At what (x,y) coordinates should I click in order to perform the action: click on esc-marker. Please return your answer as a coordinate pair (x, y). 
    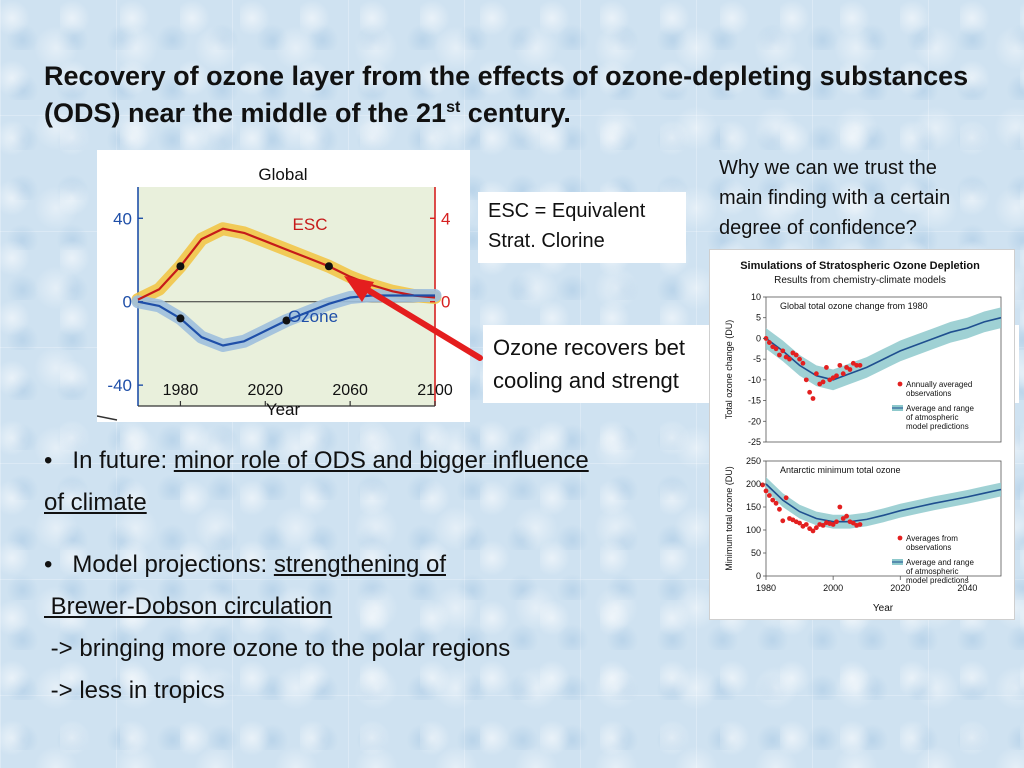
    Looking at the image, I should click on (328, 266).